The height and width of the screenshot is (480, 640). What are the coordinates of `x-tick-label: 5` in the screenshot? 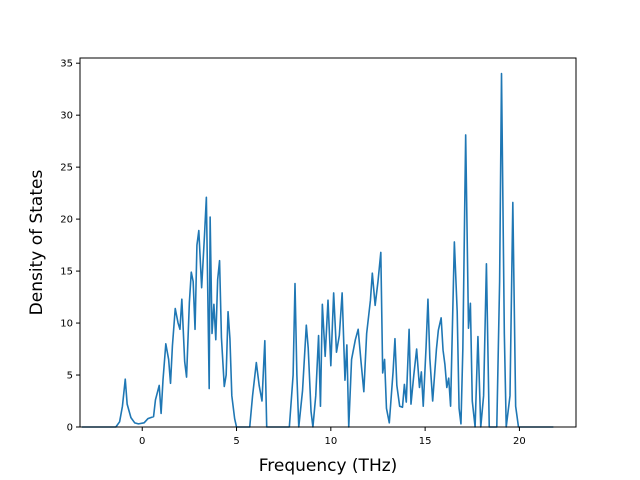 It's located at (236, 441).